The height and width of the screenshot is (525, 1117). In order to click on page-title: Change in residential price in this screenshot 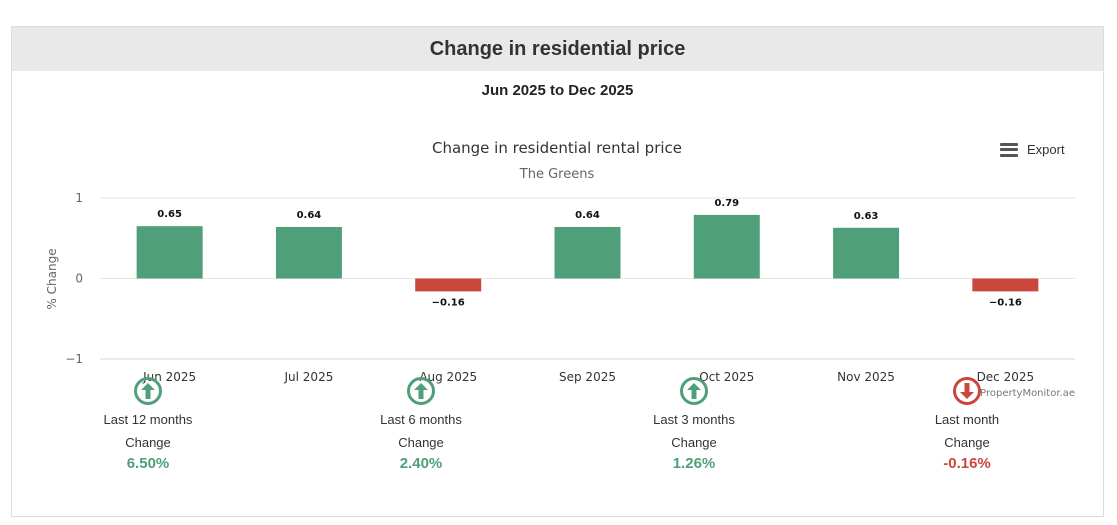, I will do `click(557, 48)`.